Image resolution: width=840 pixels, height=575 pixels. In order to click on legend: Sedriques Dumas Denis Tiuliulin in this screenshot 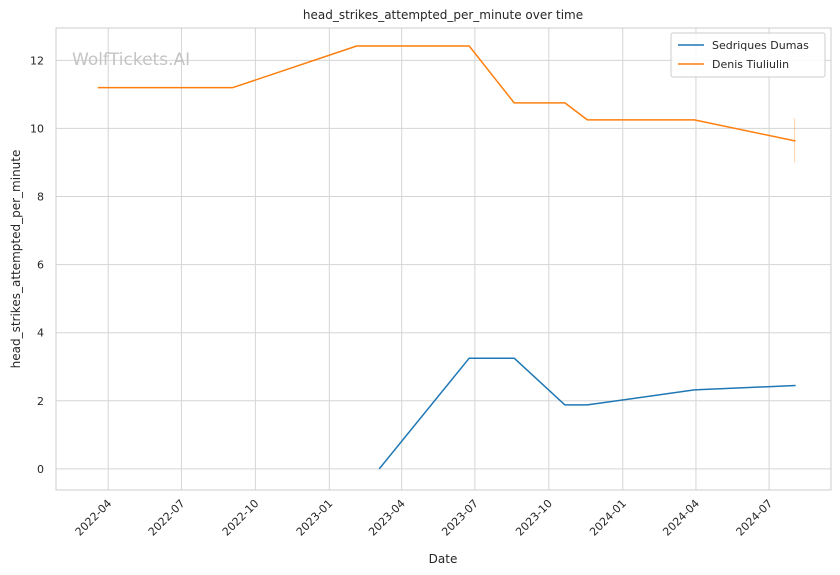, I will do `click(748, 55)`.